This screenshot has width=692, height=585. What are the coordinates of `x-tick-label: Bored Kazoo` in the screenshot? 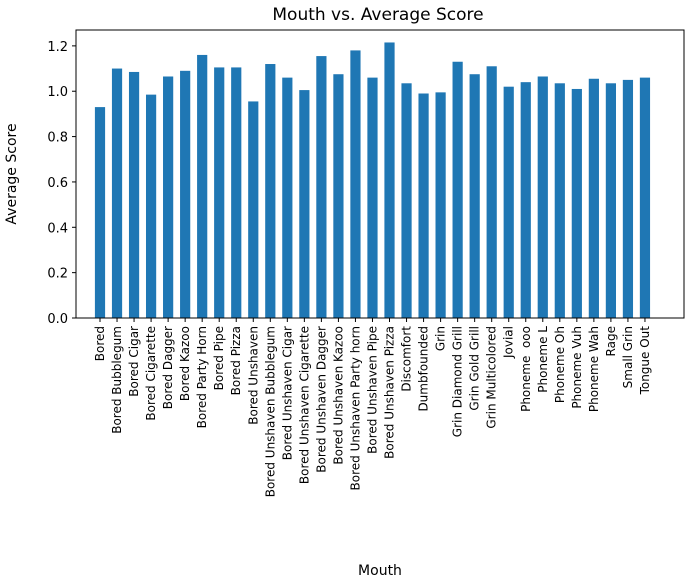 It's located at (185, 363).